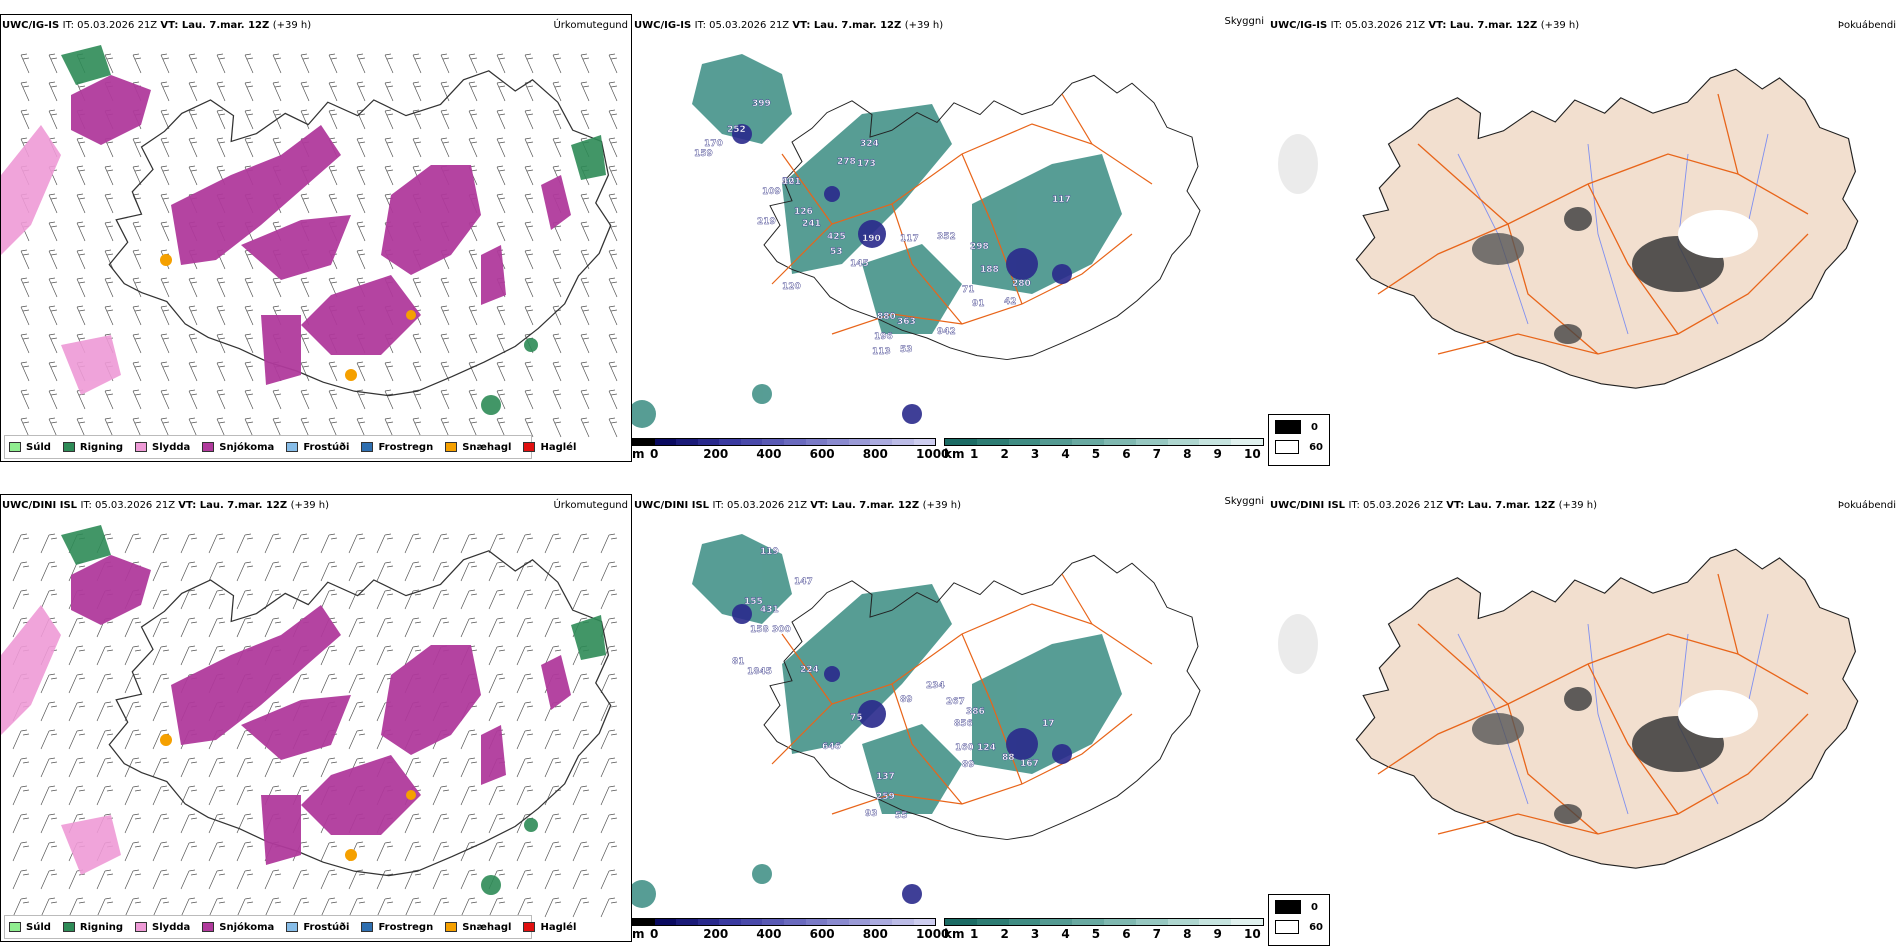 This screenshot has width=1900, height=950. What do you see at coordinates (1035, 934) in the screenshot?
I see `colorbar-tick-label: 3` at bounding box center [1035, 934].